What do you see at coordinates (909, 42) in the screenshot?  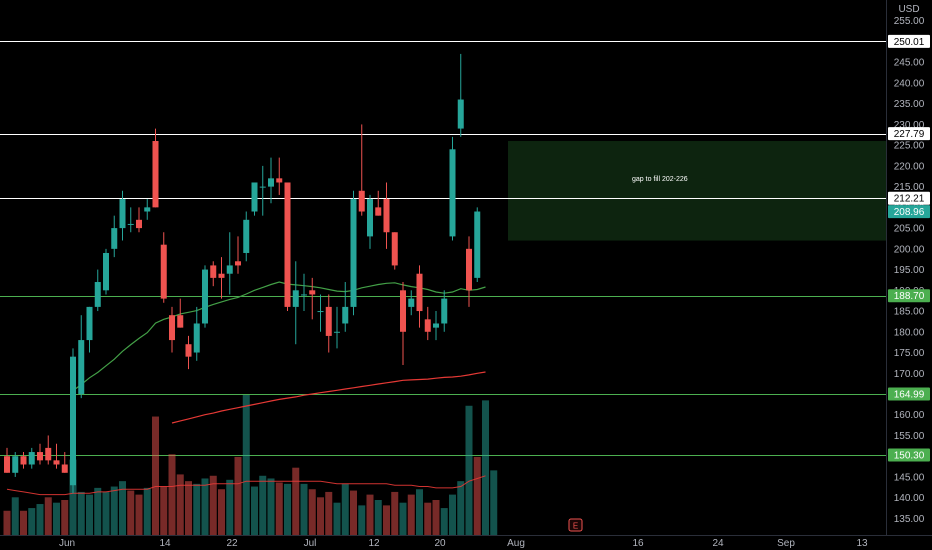 I see `level-tag-0-text: 250.01` at bounding box center [909, 42].